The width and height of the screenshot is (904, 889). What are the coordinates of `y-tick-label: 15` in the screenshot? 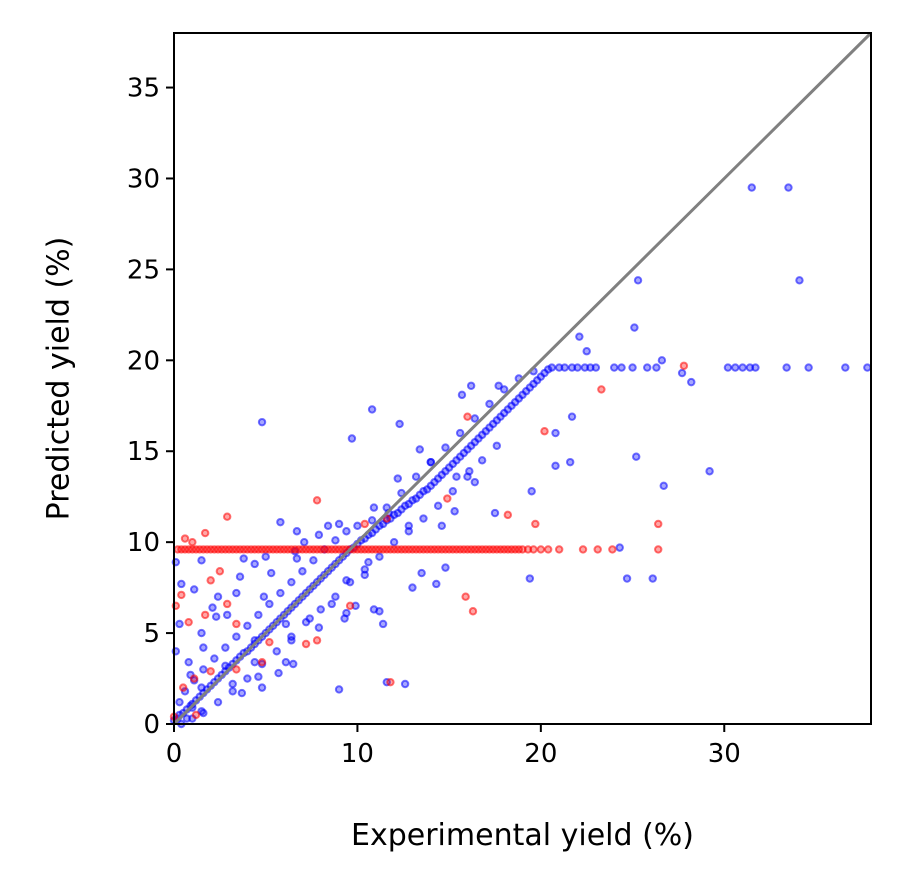 It's located at (143, 452).